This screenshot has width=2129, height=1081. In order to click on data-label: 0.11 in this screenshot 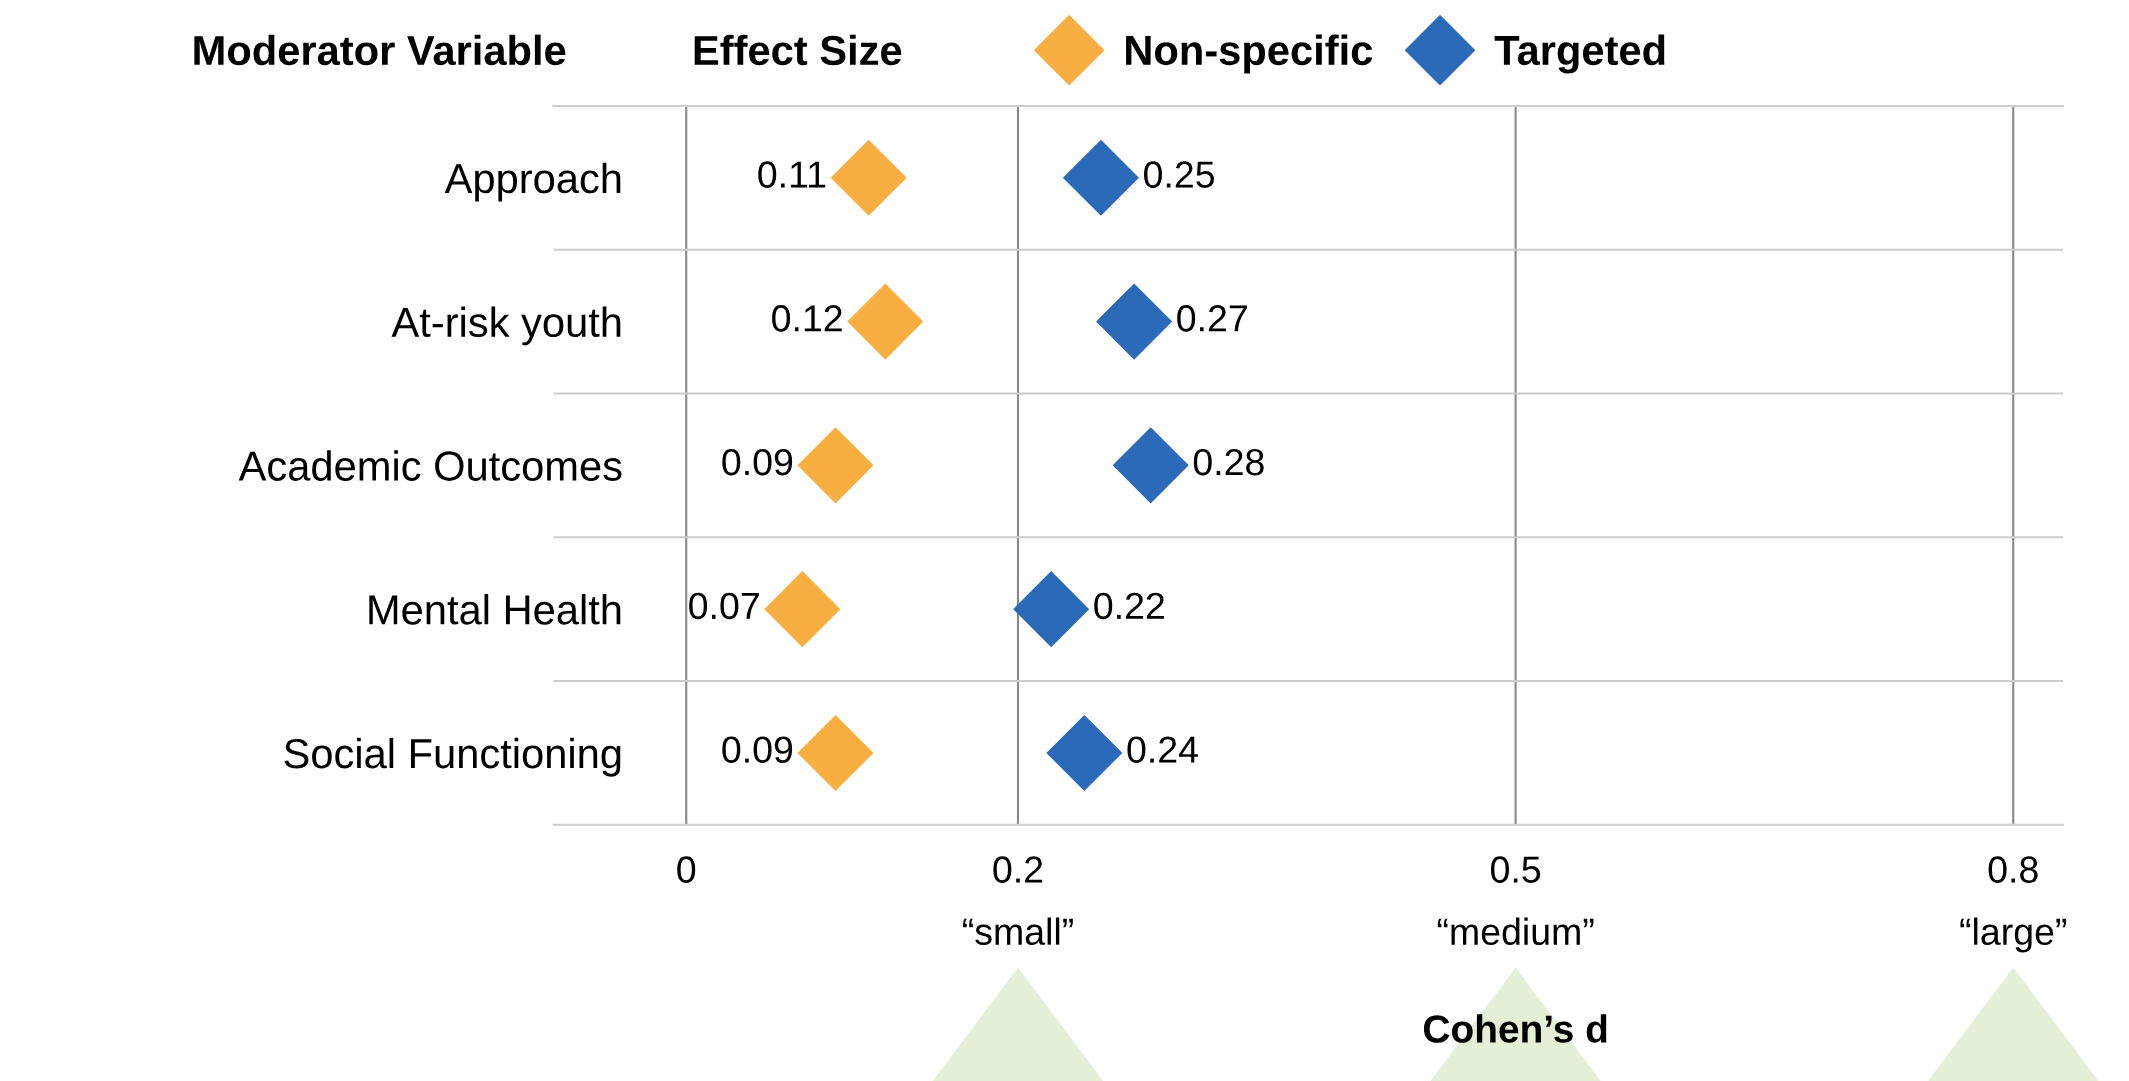, I will do `click(792, 174)`.